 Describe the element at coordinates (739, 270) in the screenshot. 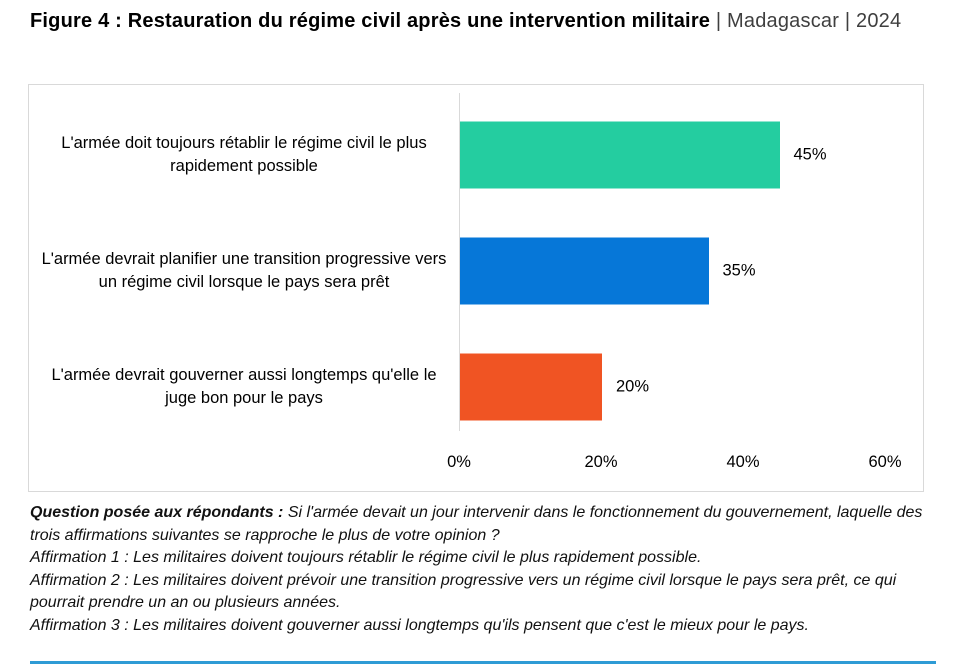

I see `bar-value-label: 35%` at that location.